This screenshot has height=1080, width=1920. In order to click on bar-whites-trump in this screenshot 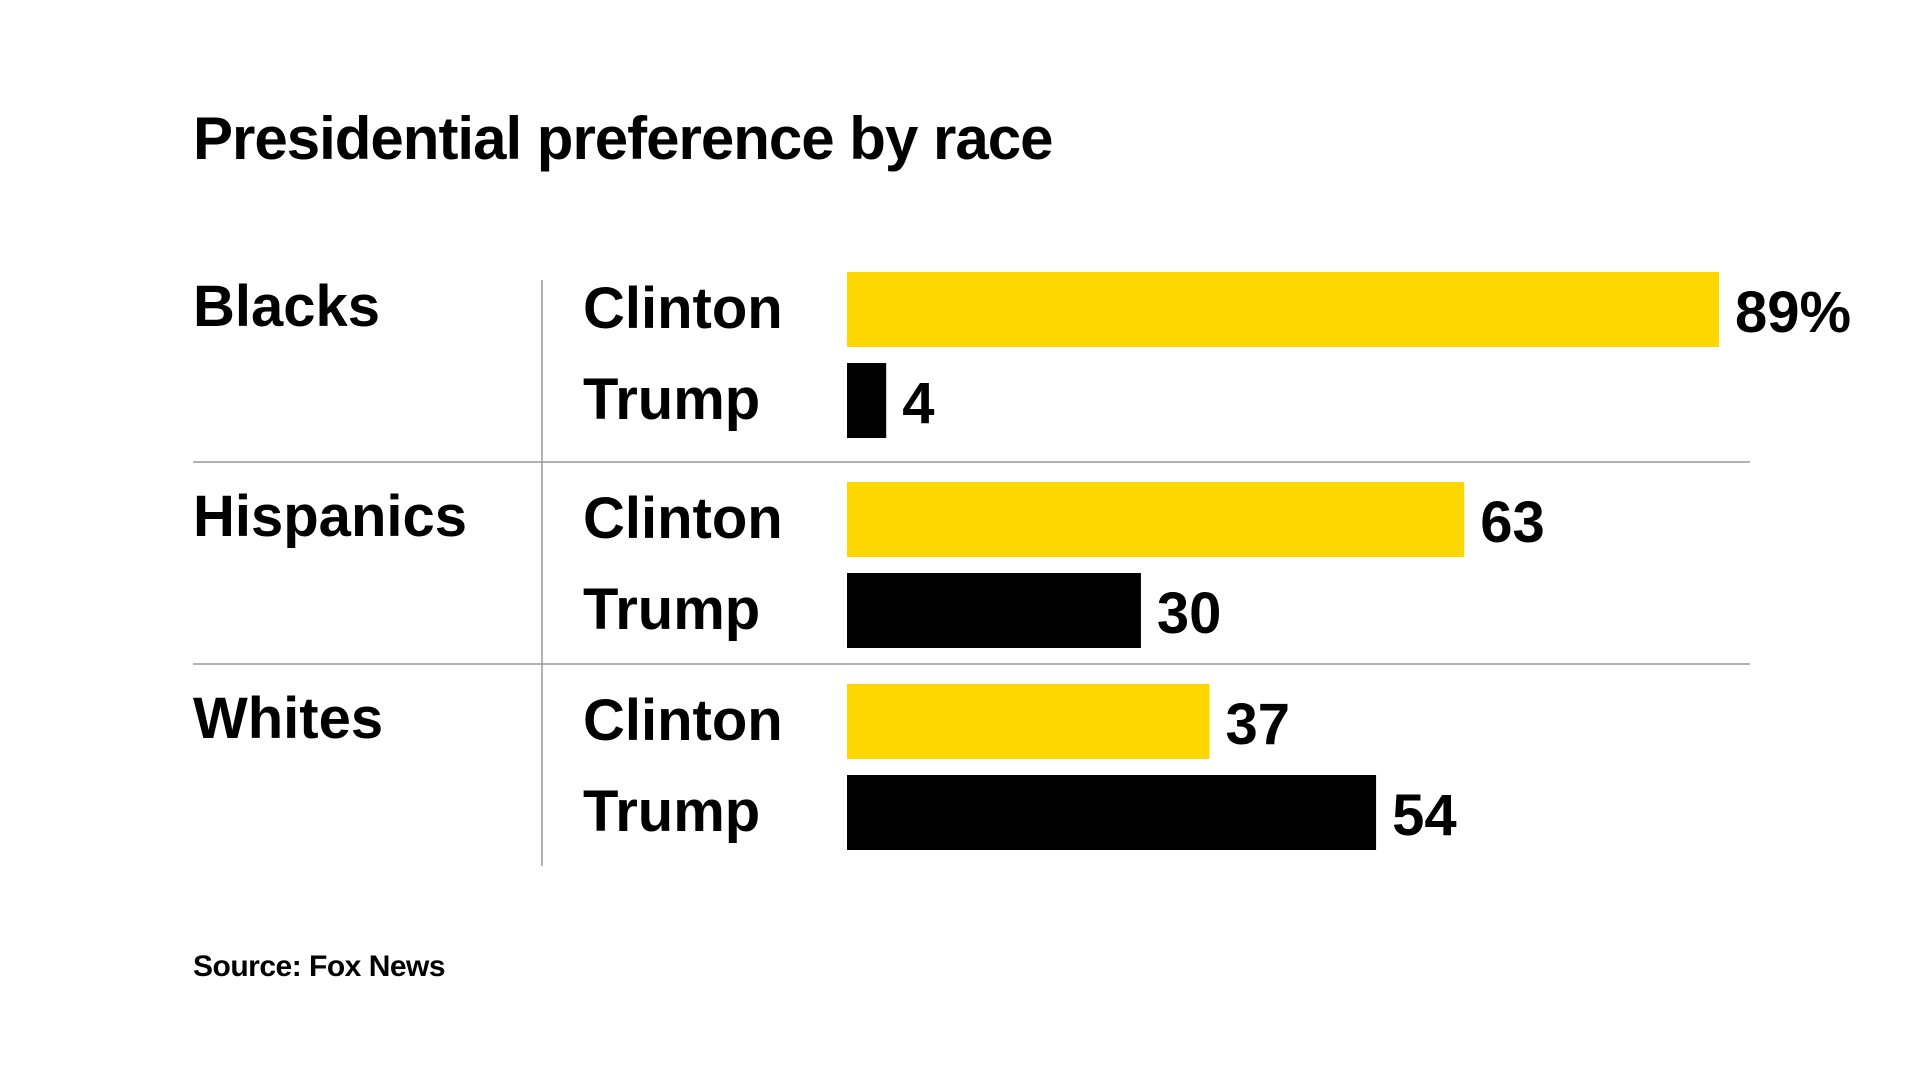, I will do `click(1112, 812)`.